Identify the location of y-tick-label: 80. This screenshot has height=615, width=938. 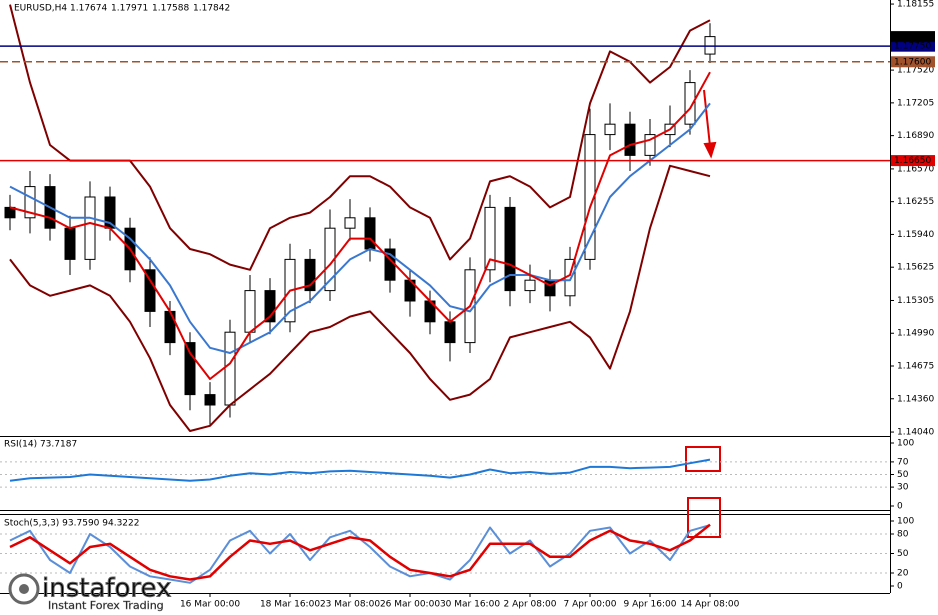
(903, 535).